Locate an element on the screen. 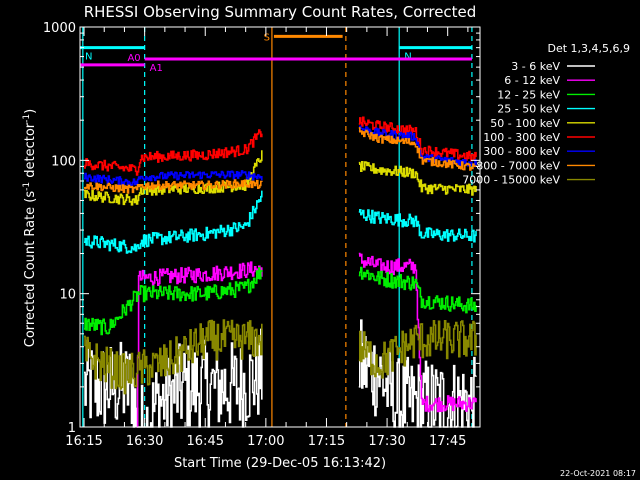 The height and width of the screenshot is (480, 640). series-line-1-pre is located at coordinates (173, 378).